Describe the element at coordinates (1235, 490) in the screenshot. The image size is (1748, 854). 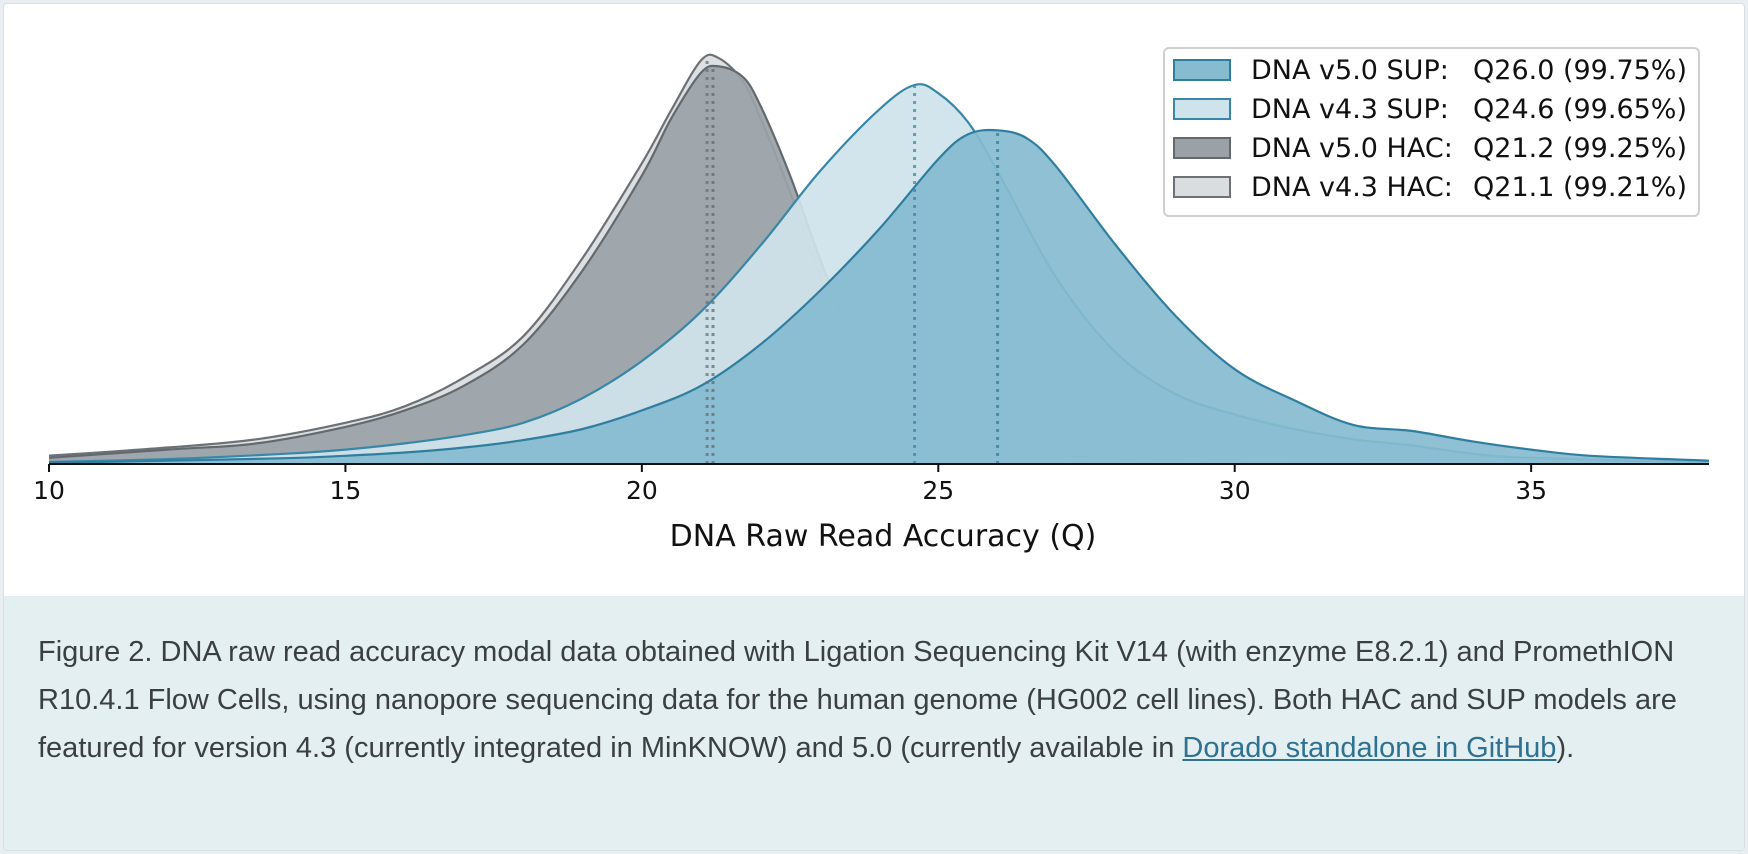
I see `x-tick-label-4: 30` at that location.